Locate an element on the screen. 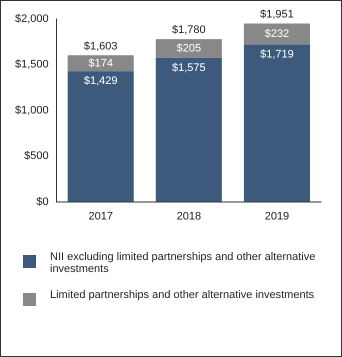 The height and width of the screenshot is (357, 342). total-label: $1,951 is located at coordinates (277, 14).